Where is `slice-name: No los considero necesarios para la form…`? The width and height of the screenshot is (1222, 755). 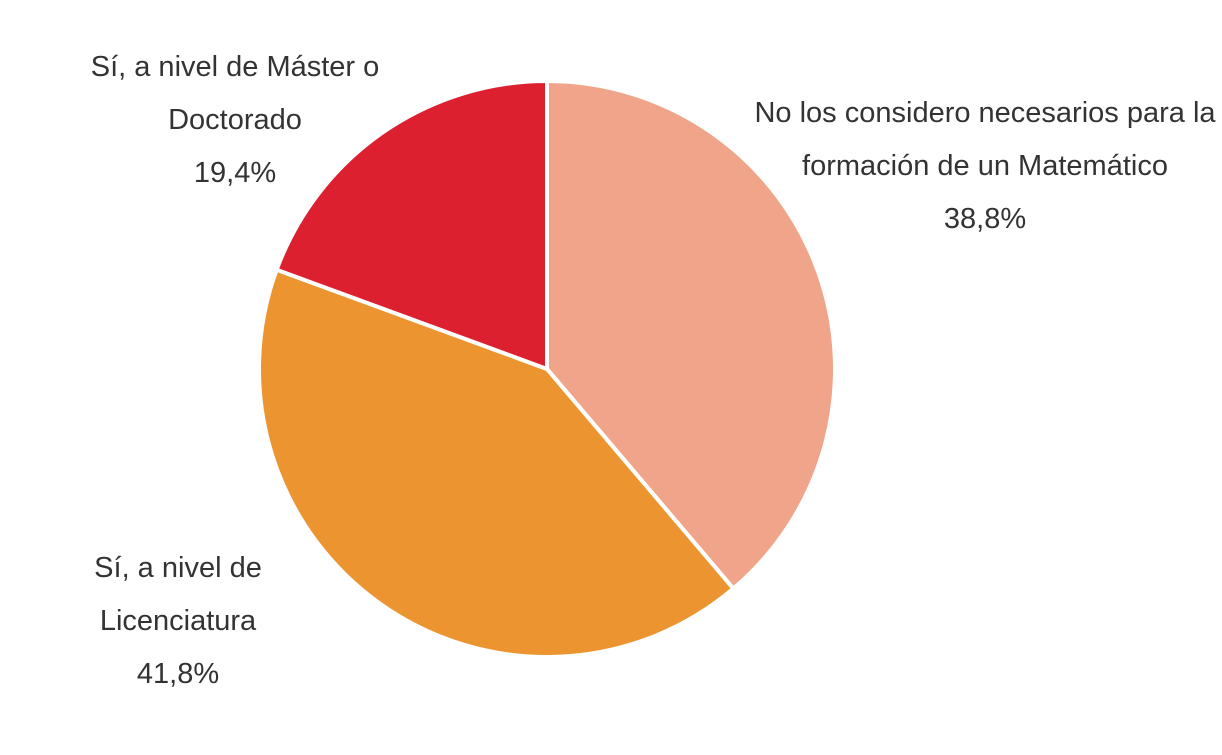
slice-name: No los considero necesarios para la form… is located at coordinates (985, 139).